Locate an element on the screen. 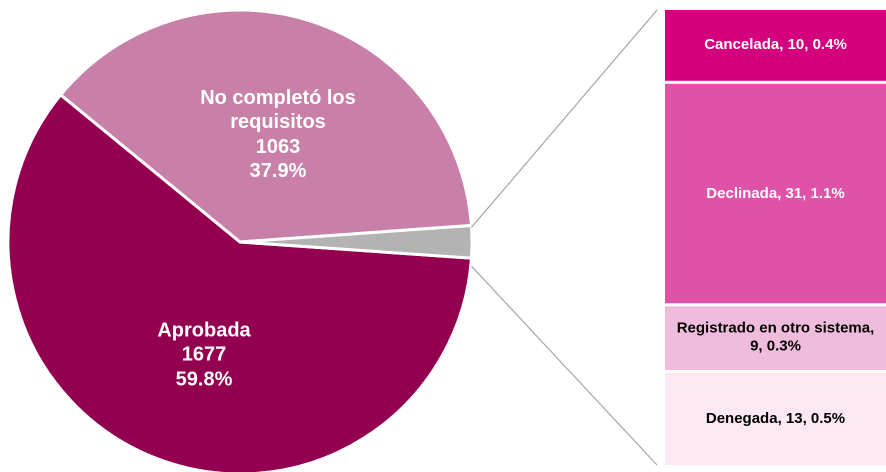 The image size is (886, 472). pie-slice is located at coordinates (356, 241).